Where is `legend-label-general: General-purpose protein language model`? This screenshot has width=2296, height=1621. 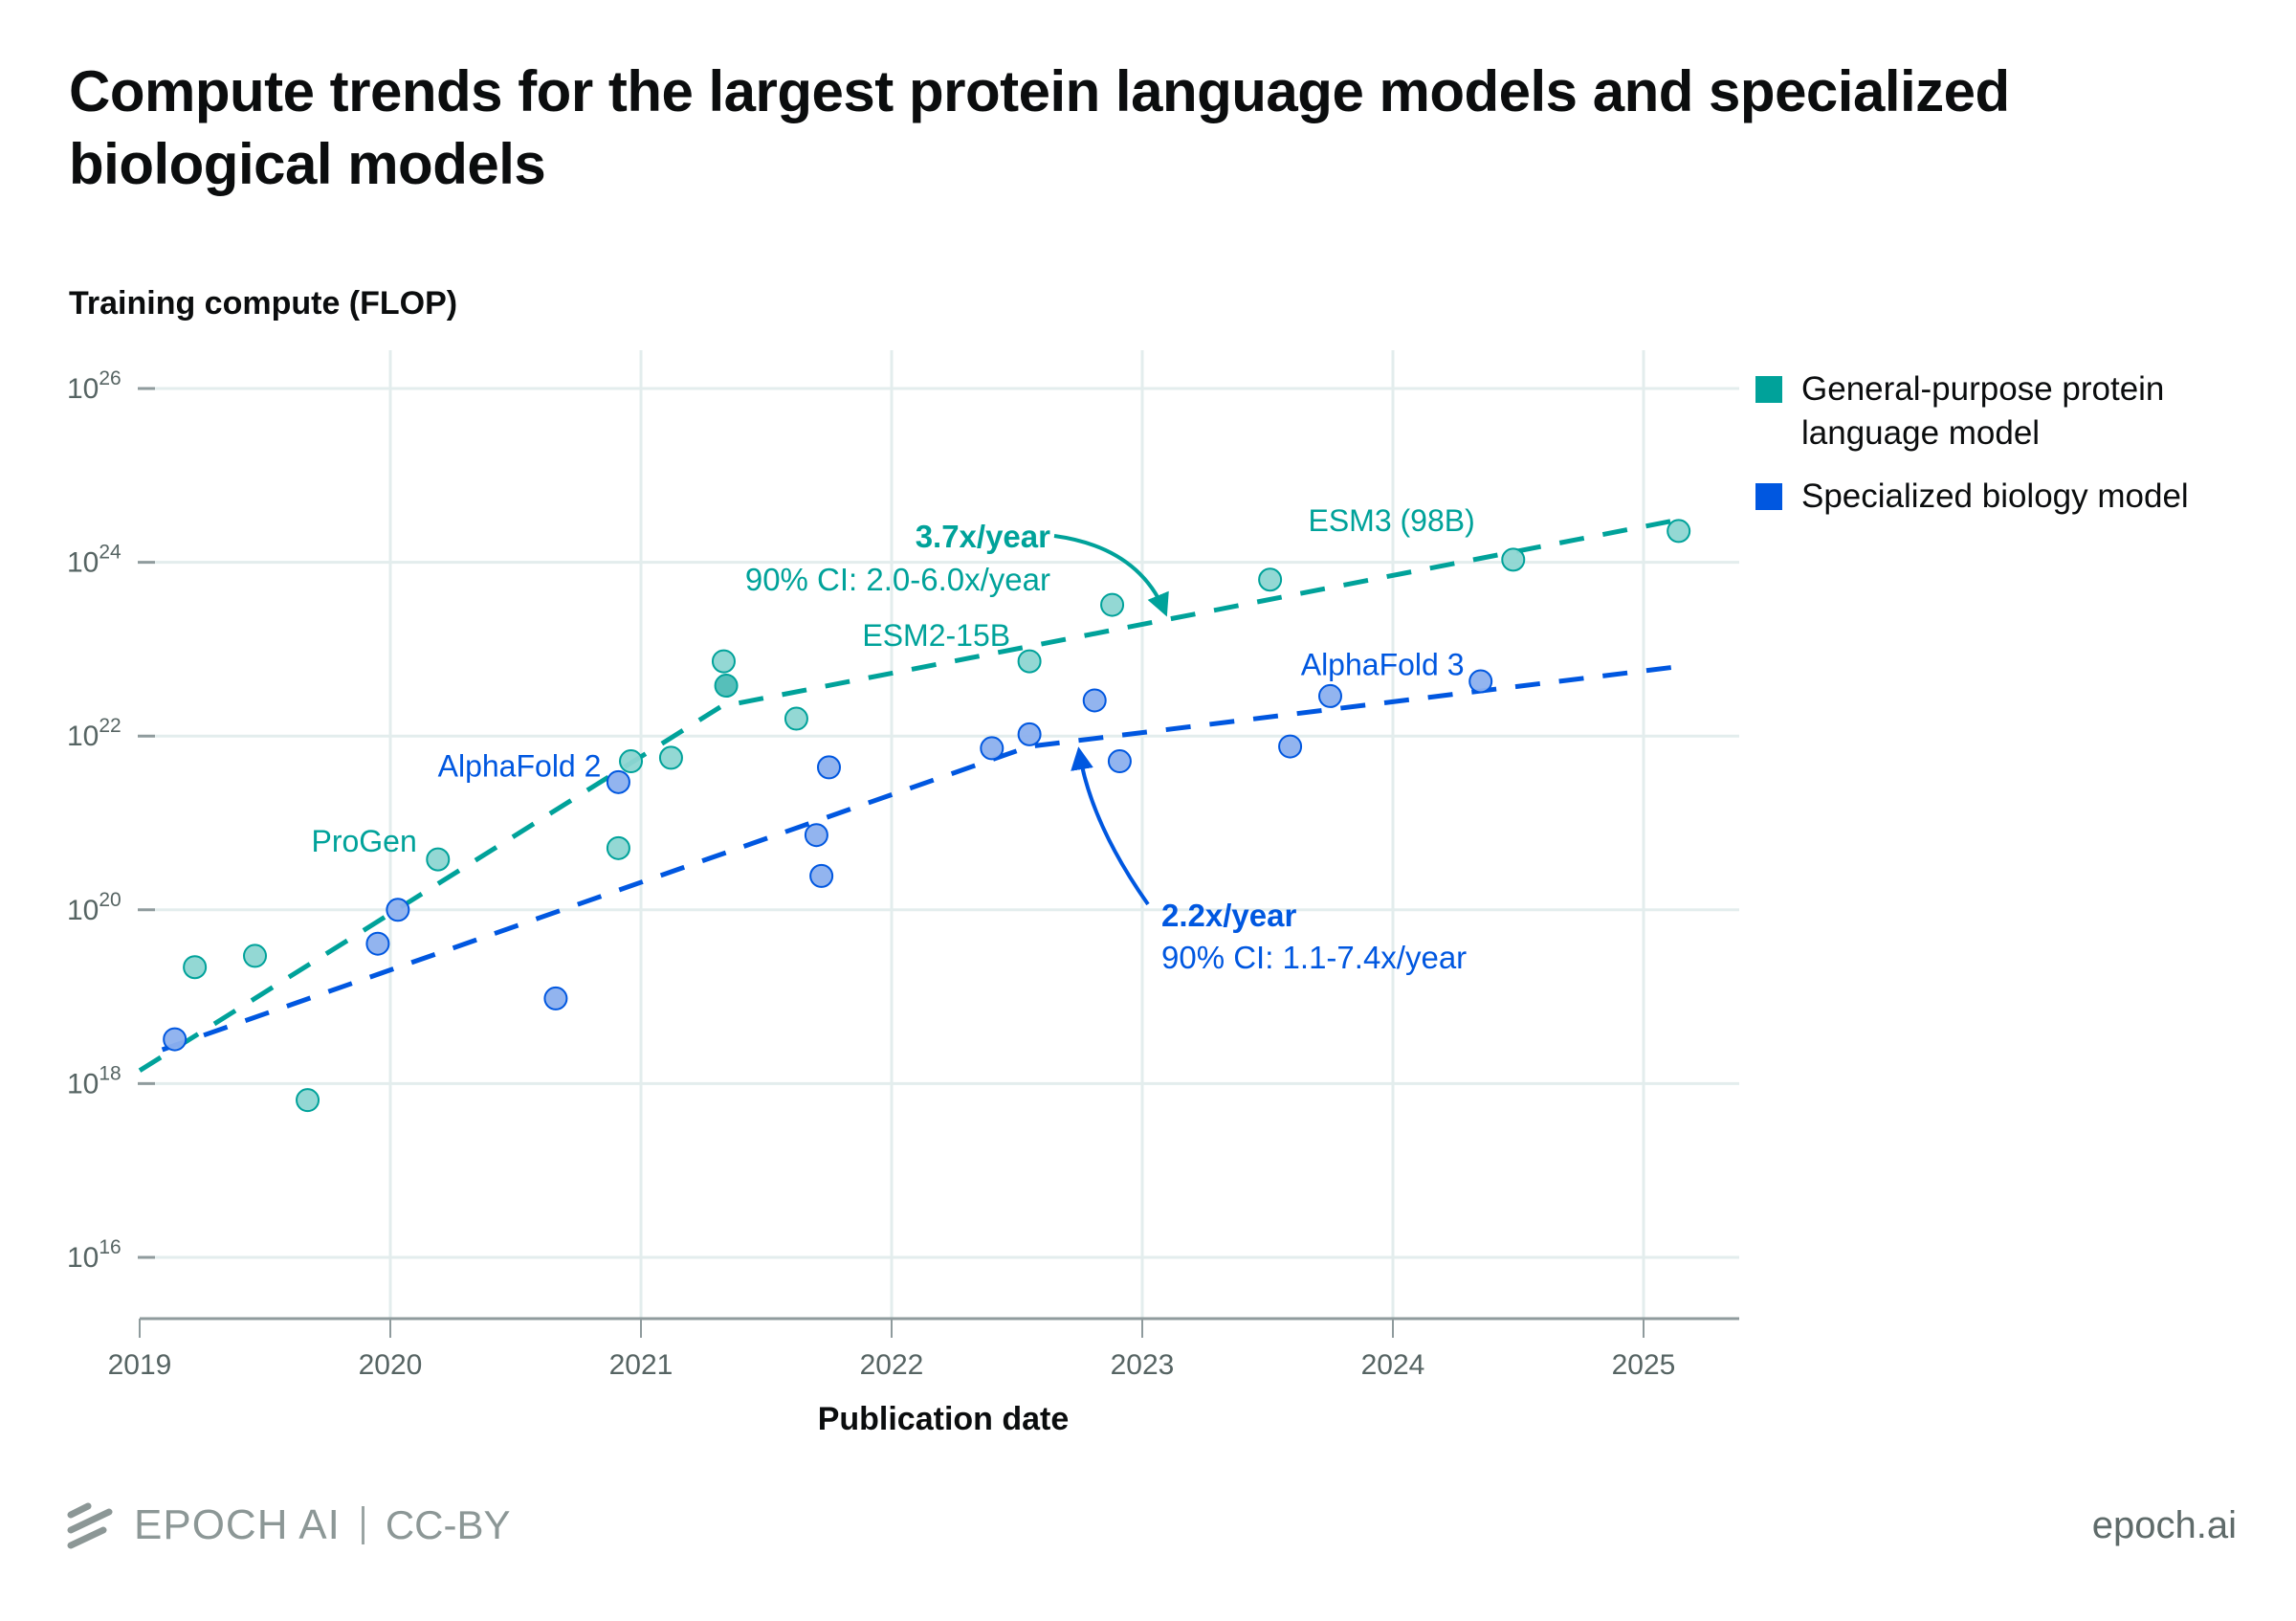
legend-label-general: General-purpose protein language model is located at coordinates (1983, 411).